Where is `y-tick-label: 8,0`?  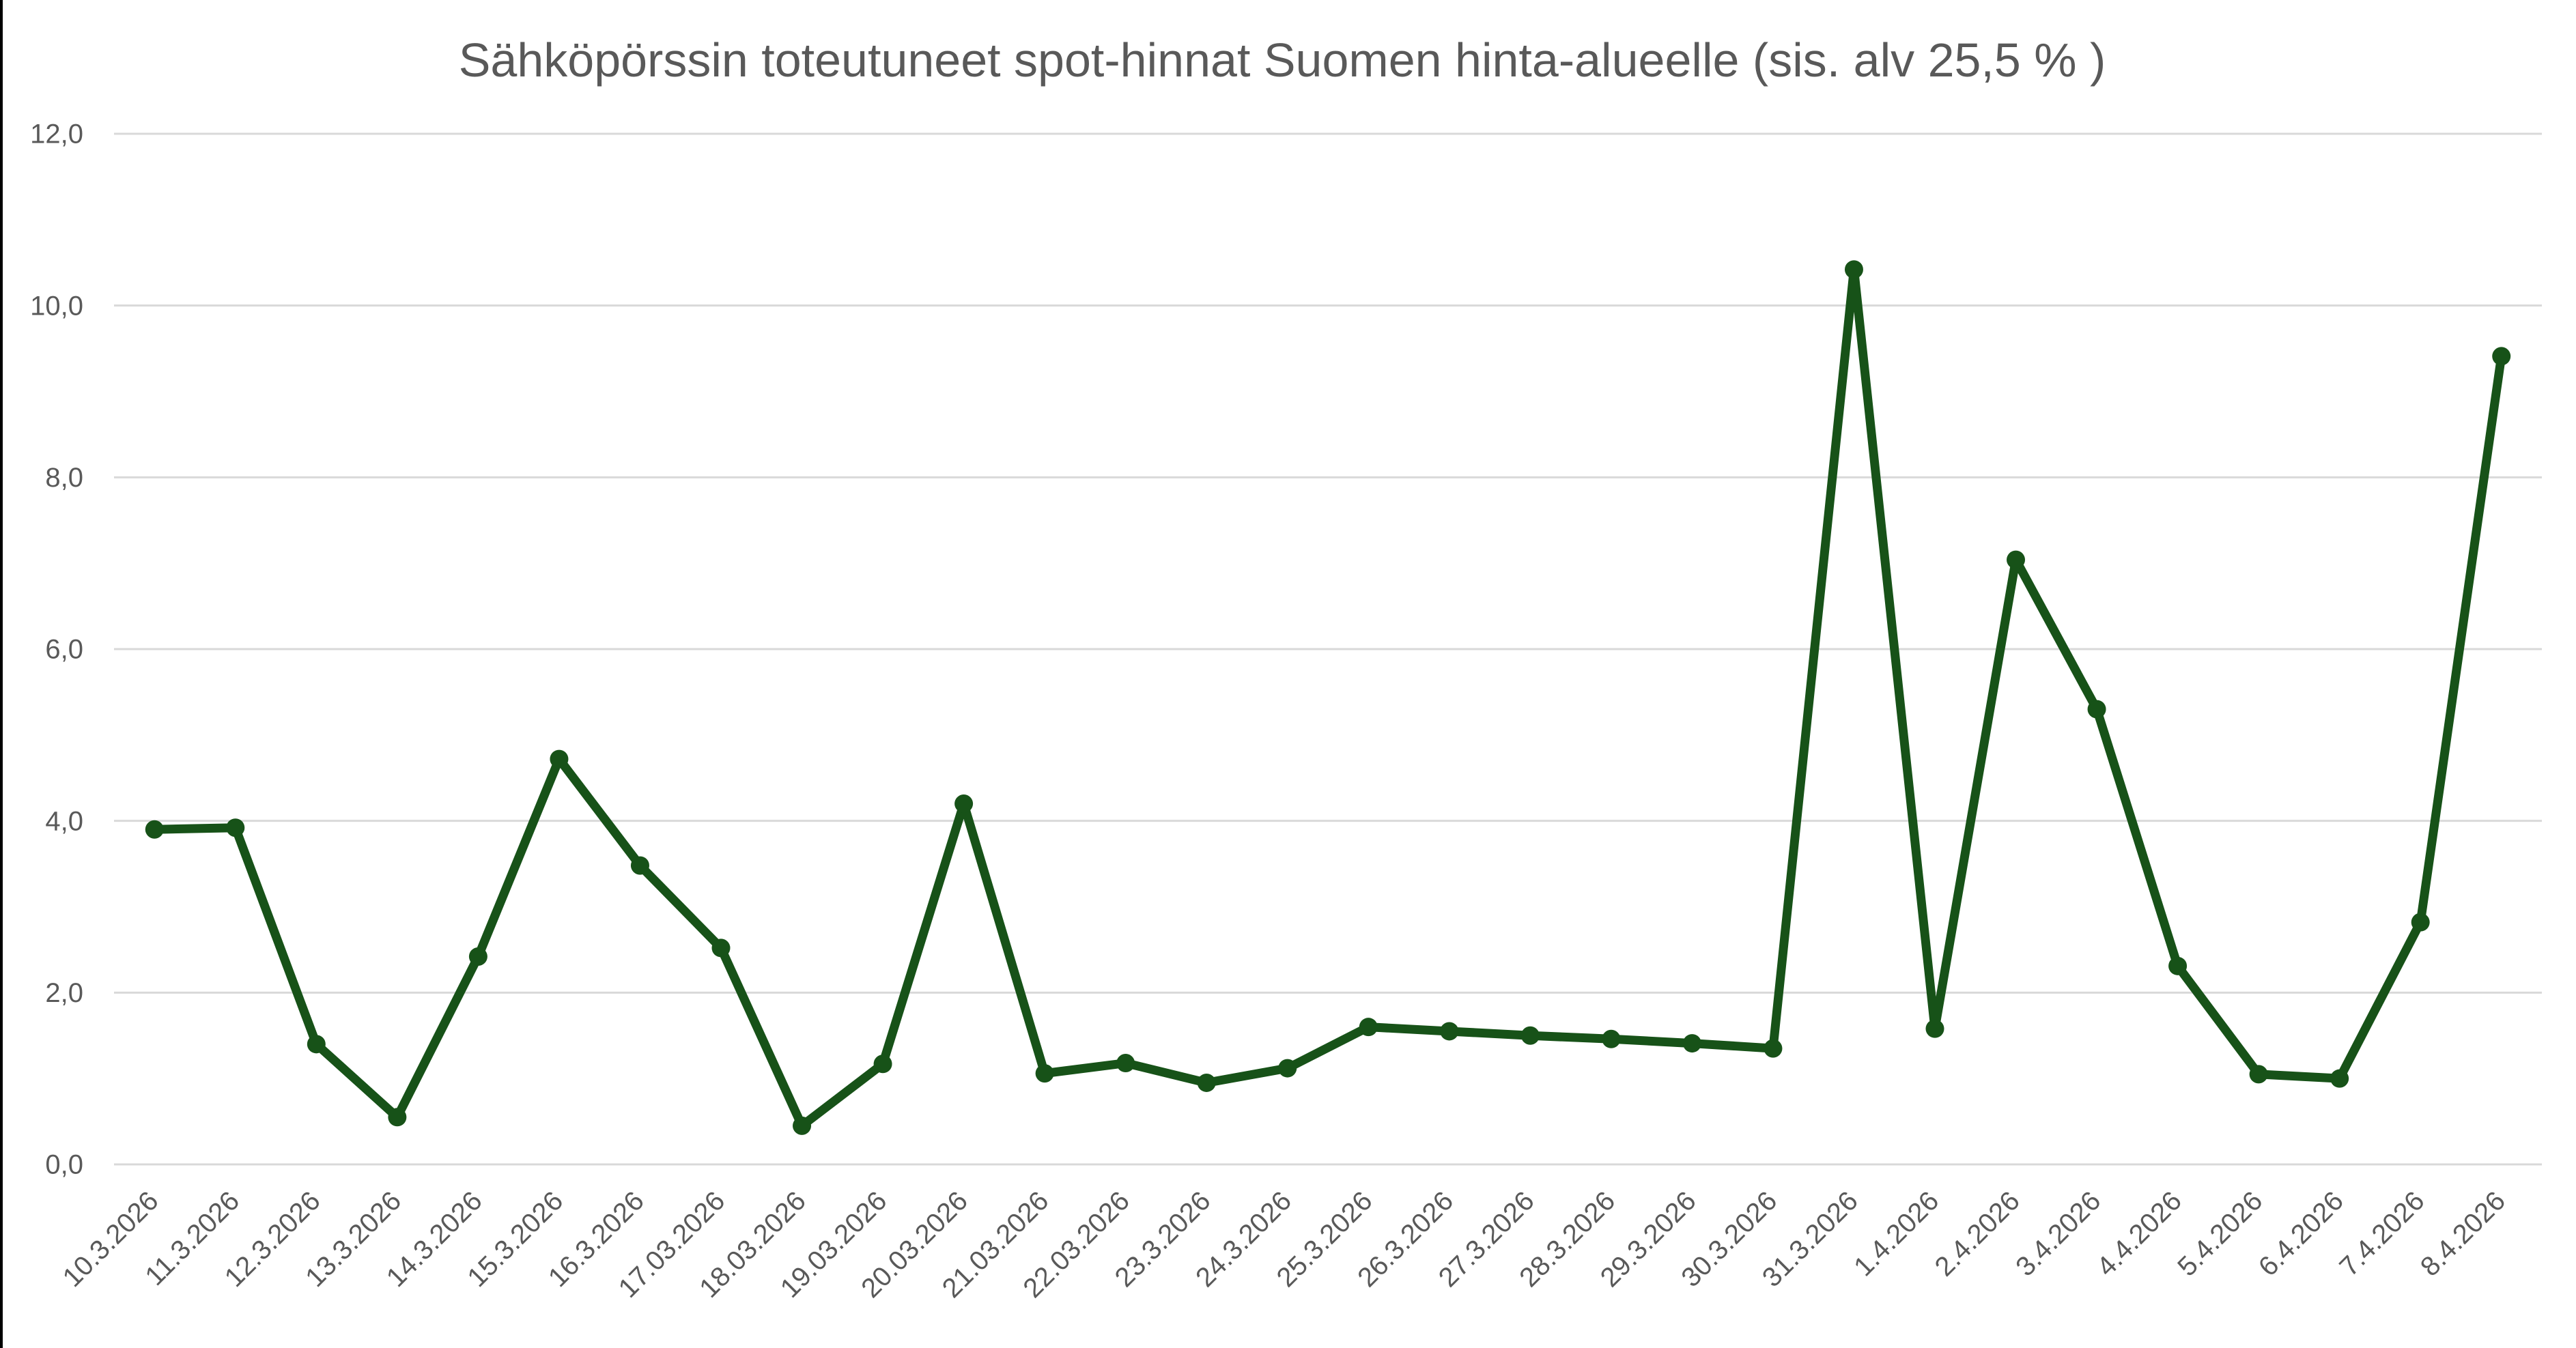
y-tick-label: 8,0 is located at coordinates (64, 478).